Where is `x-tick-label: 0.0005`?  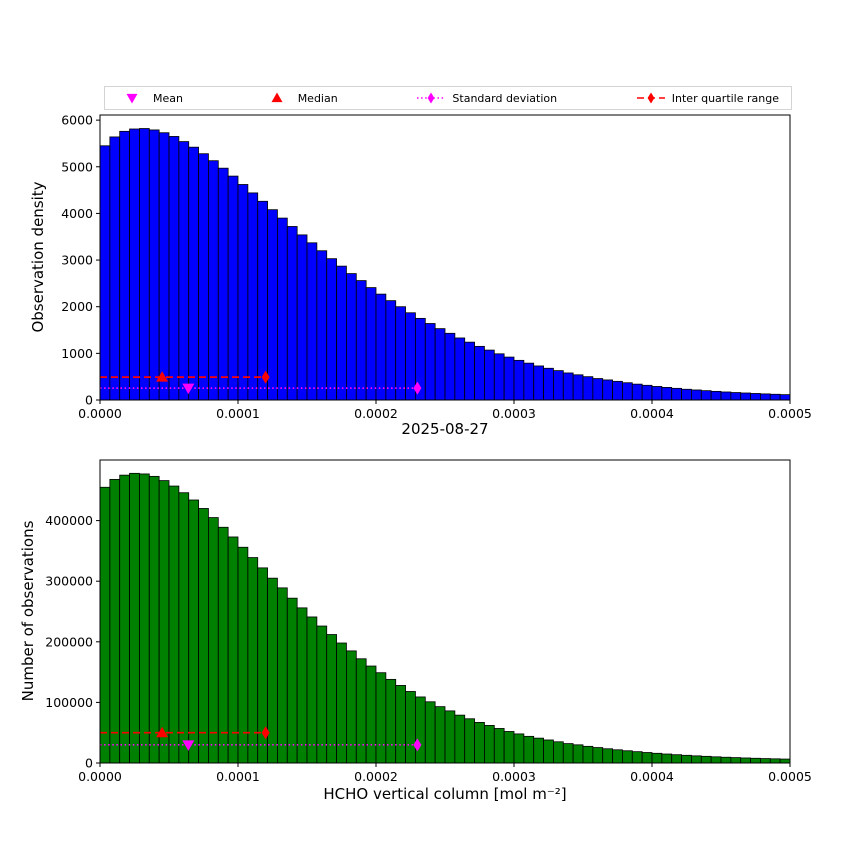
x-tick-label: 0.0005 is located at coordinates (790, 776).